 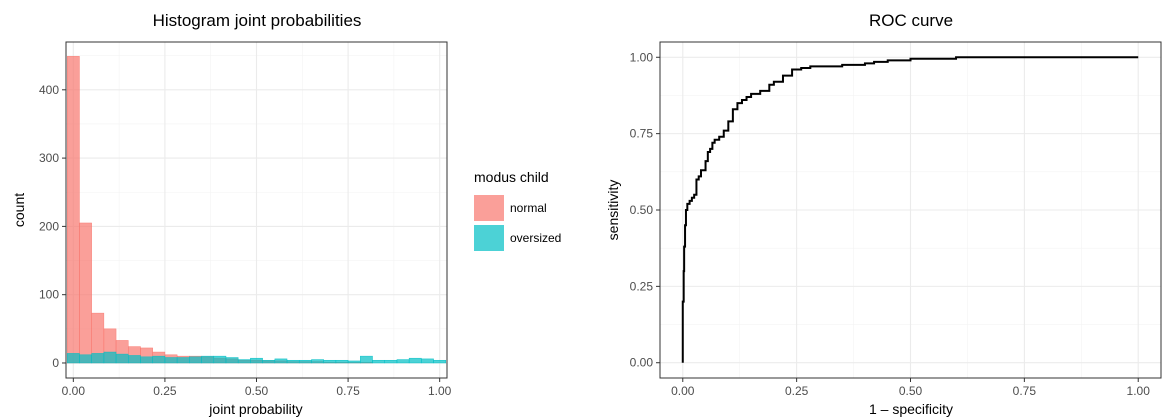 I want to click on histogram-bars-oversized, so click(x=256, y=357).